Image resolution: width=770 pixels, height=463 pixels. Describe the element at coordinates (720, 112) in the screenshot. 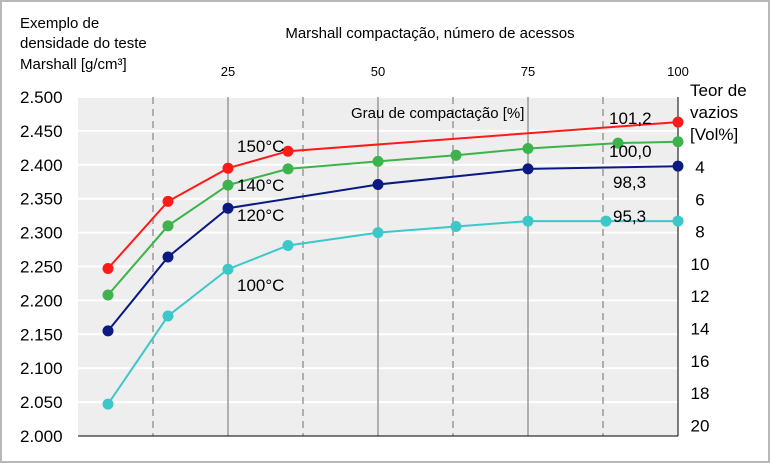

I see `right-axis-title: Teor de vazios [Vol%]` at that location.